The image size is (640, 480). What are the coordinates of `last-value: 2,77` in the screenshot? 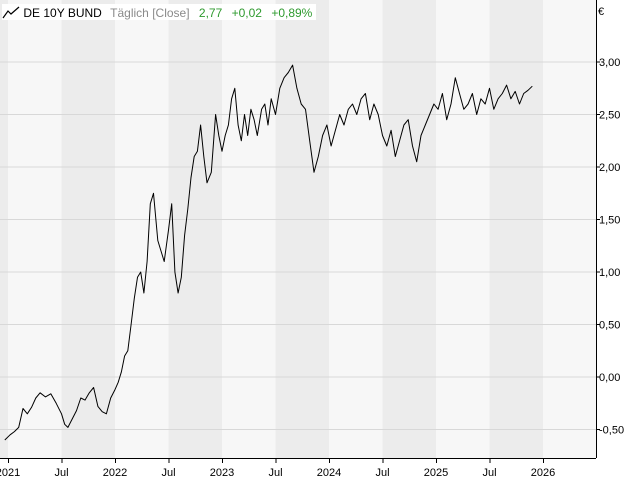 It's located at (210, 12).